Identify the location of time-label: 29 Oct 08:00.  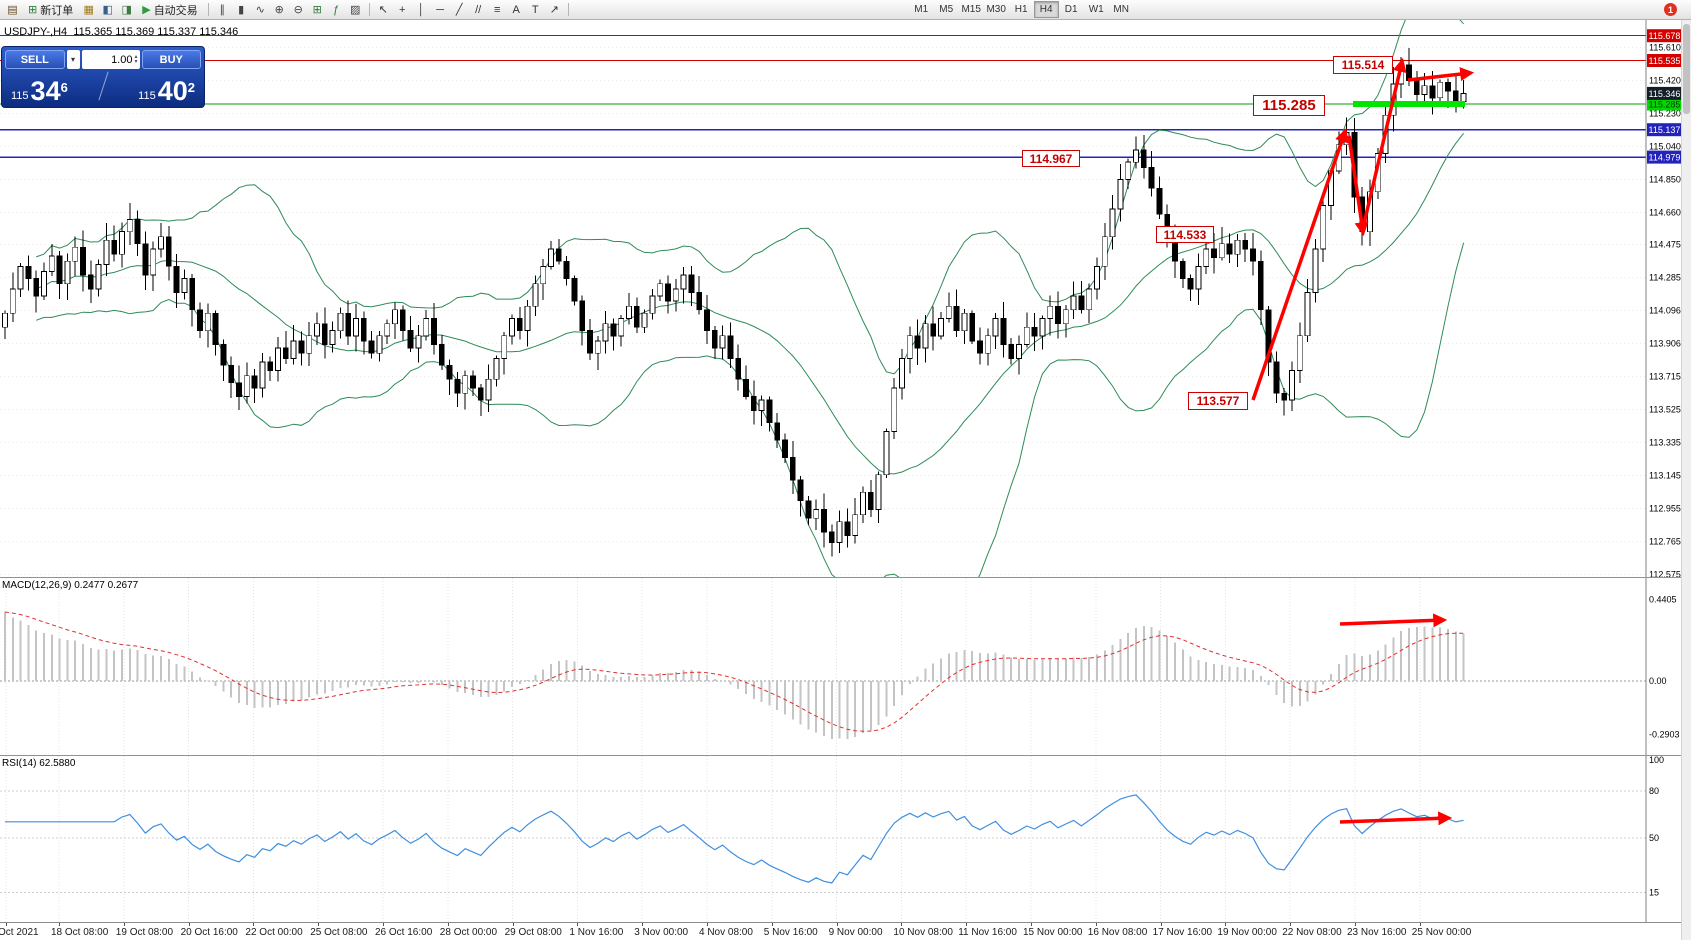
(533, 932).